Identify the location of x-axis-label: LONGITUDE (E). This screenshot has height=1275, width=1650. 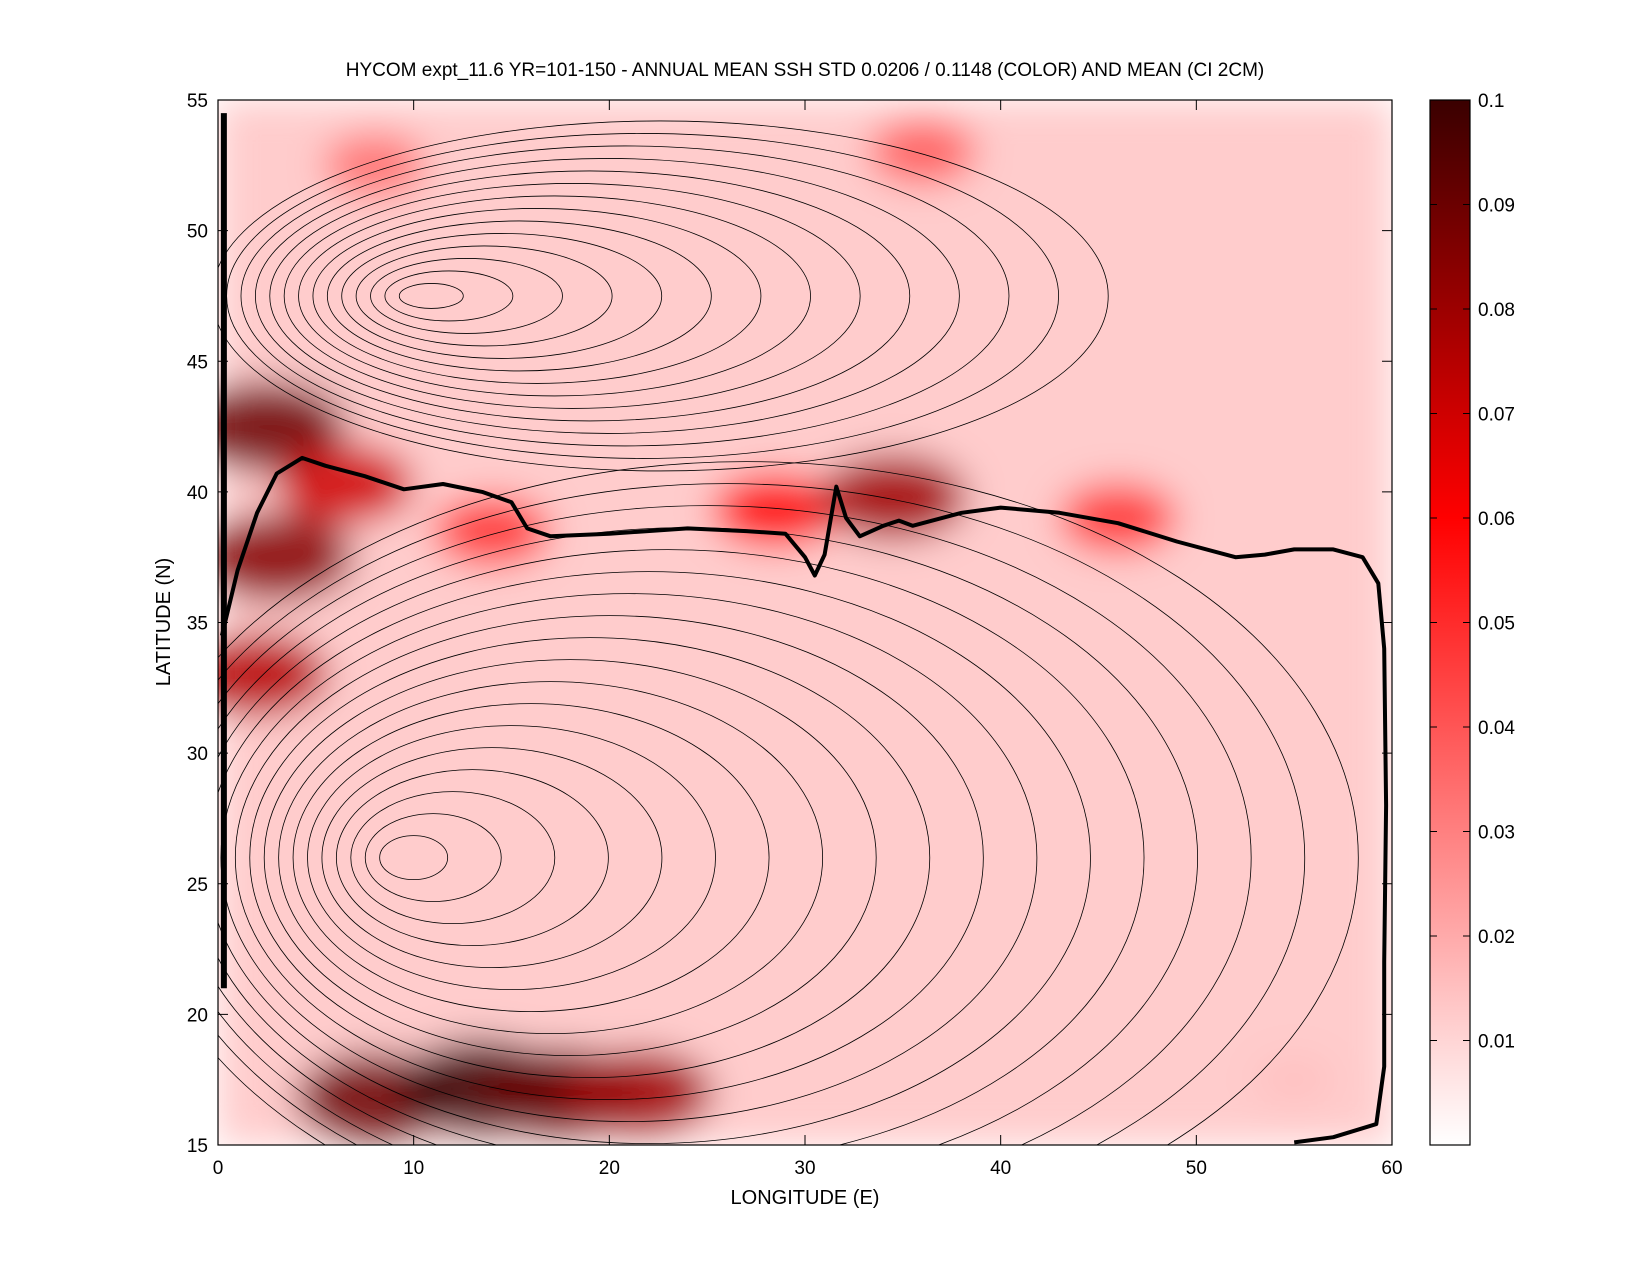
(805, 1198).